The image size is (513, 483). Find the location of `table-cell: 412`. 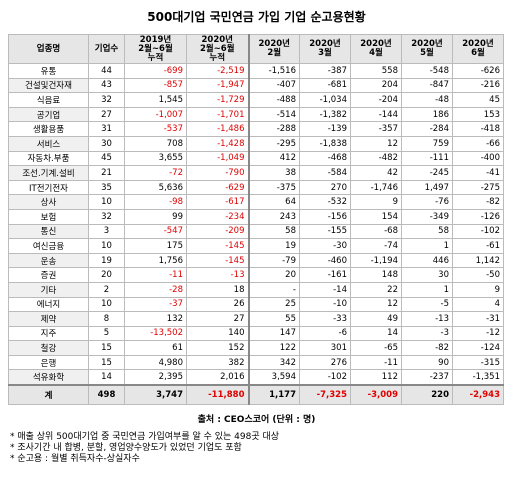

table-cell: 412 is located at coordinates (274, 158).